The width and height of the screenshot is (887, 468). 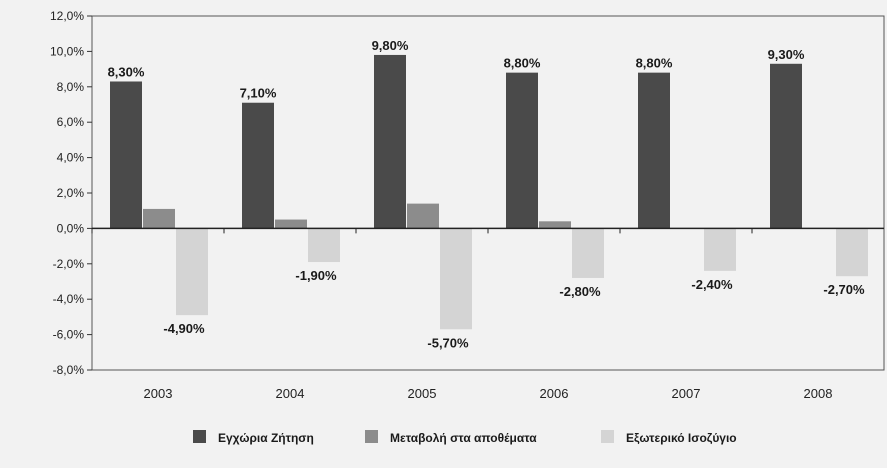 What do you see at coordinates (71, 158) in the screenshot?
I see `y-tick-label: 4,0%` at bounding box center [71, 158].